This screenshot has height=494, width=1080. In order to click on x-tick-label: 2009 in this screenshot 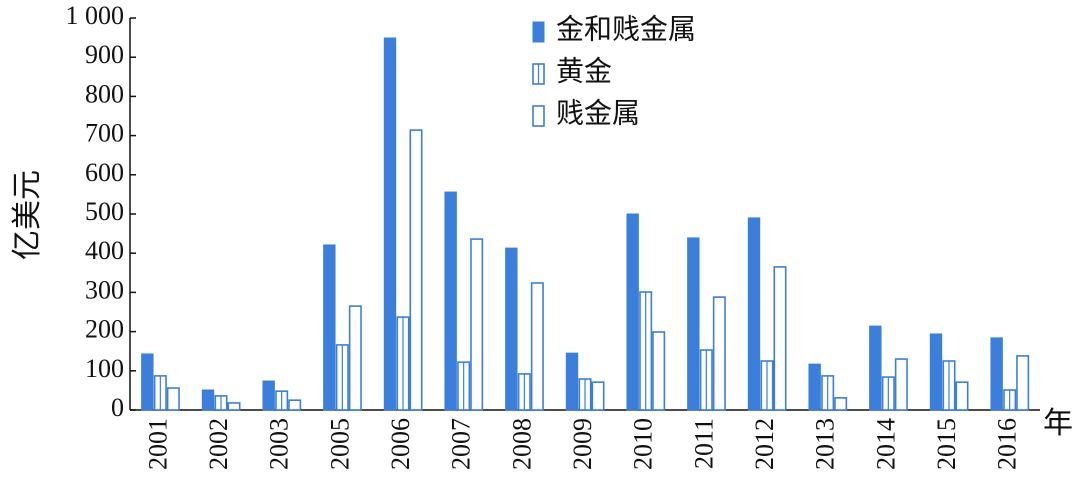, I will do `click(582, 444)`.